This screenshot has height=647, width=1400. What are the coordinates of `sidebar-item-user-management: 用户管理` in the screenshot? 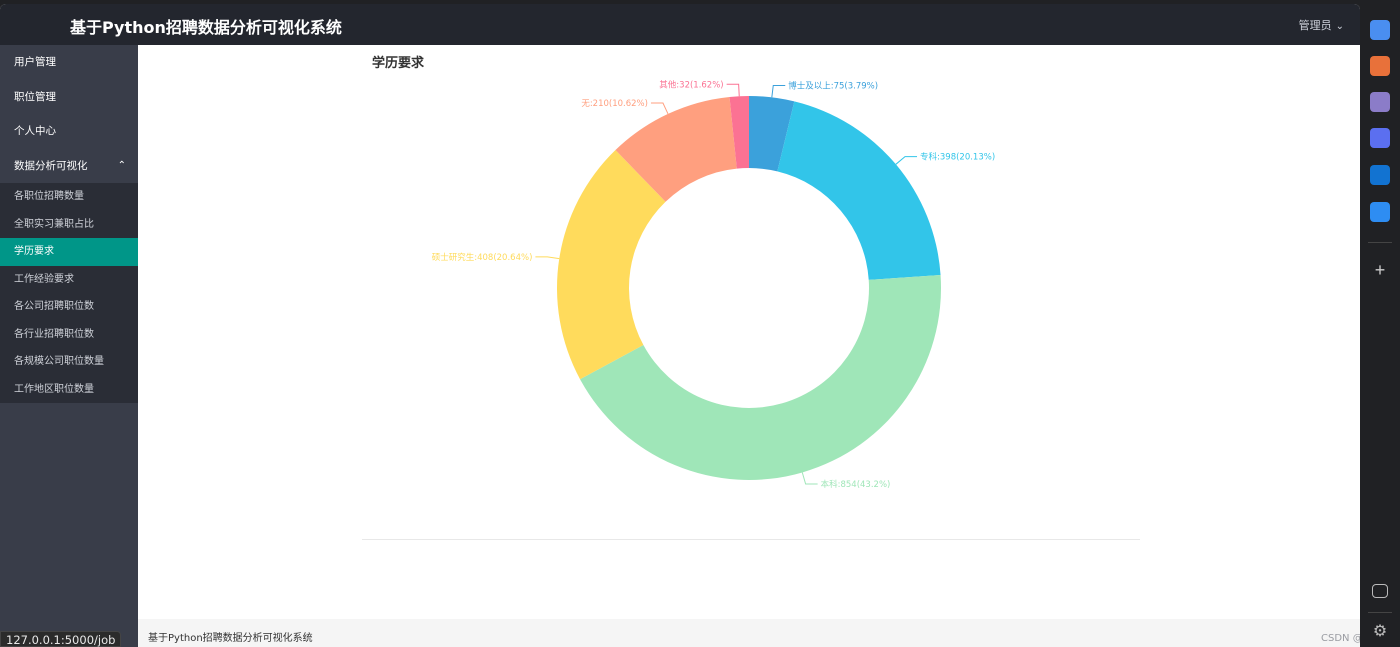 It's located at (69, 62).